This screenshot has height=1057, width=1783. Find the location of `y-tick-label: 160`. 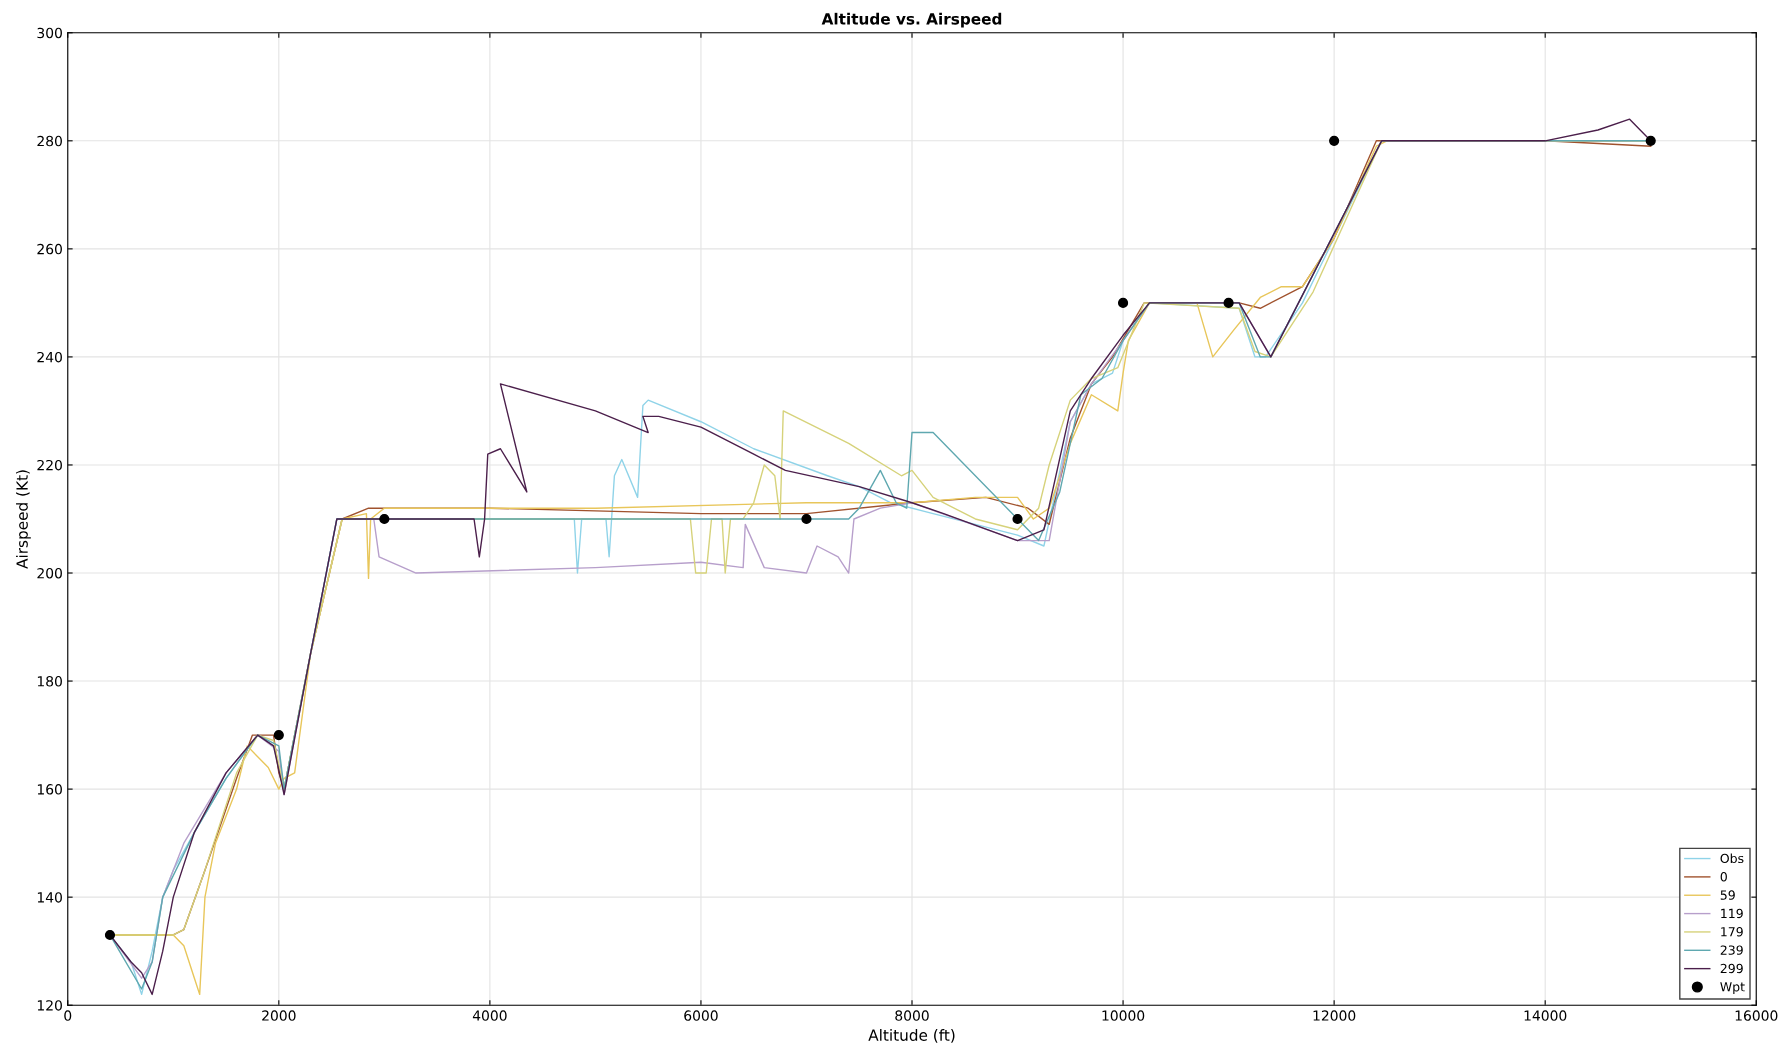

y-tick-label: 160 is located at coordinates (49, 789).